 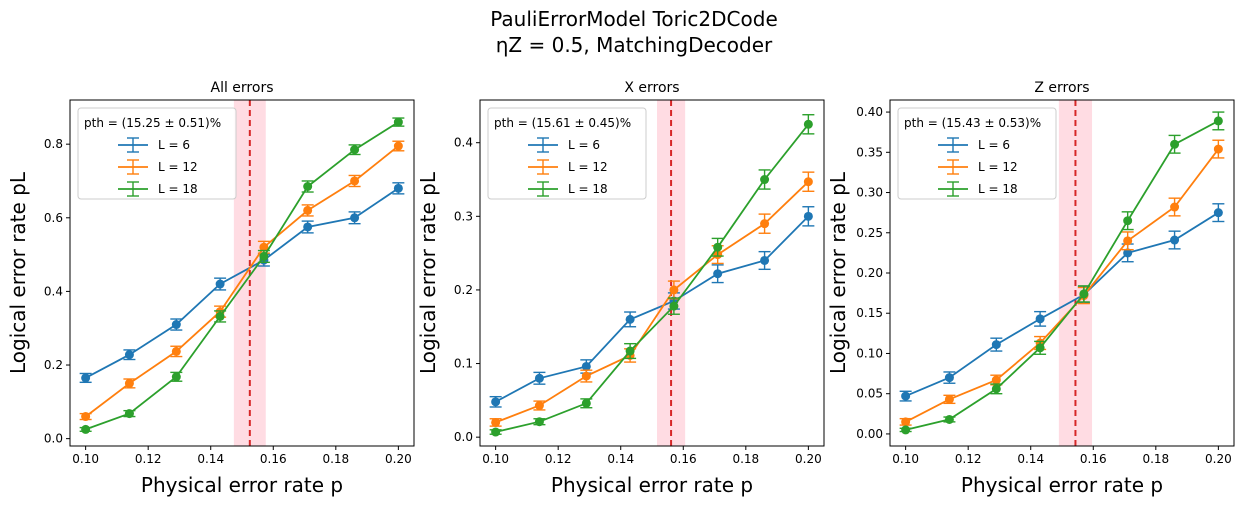 What do you see at coordinates (869, 434) in the screenshot?
I see `y-tick-label: 0.00` at bounding box center [869, 434].